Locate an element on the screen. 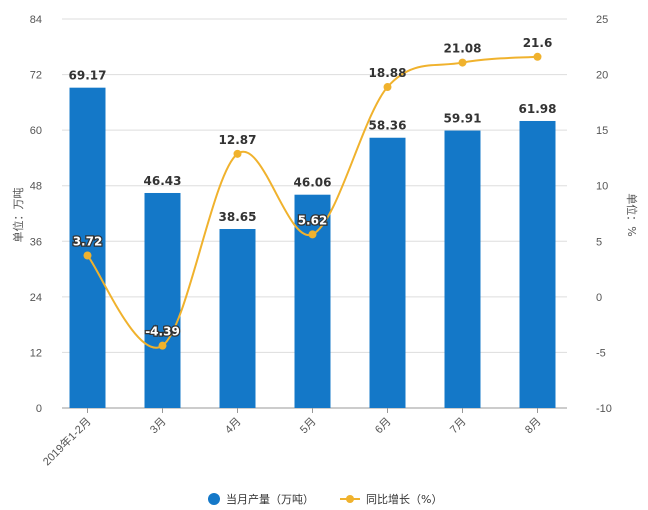 The width and height of the screenshot is (648, 510). line-data-label: -4.39 is located at coordinates (162, 332).